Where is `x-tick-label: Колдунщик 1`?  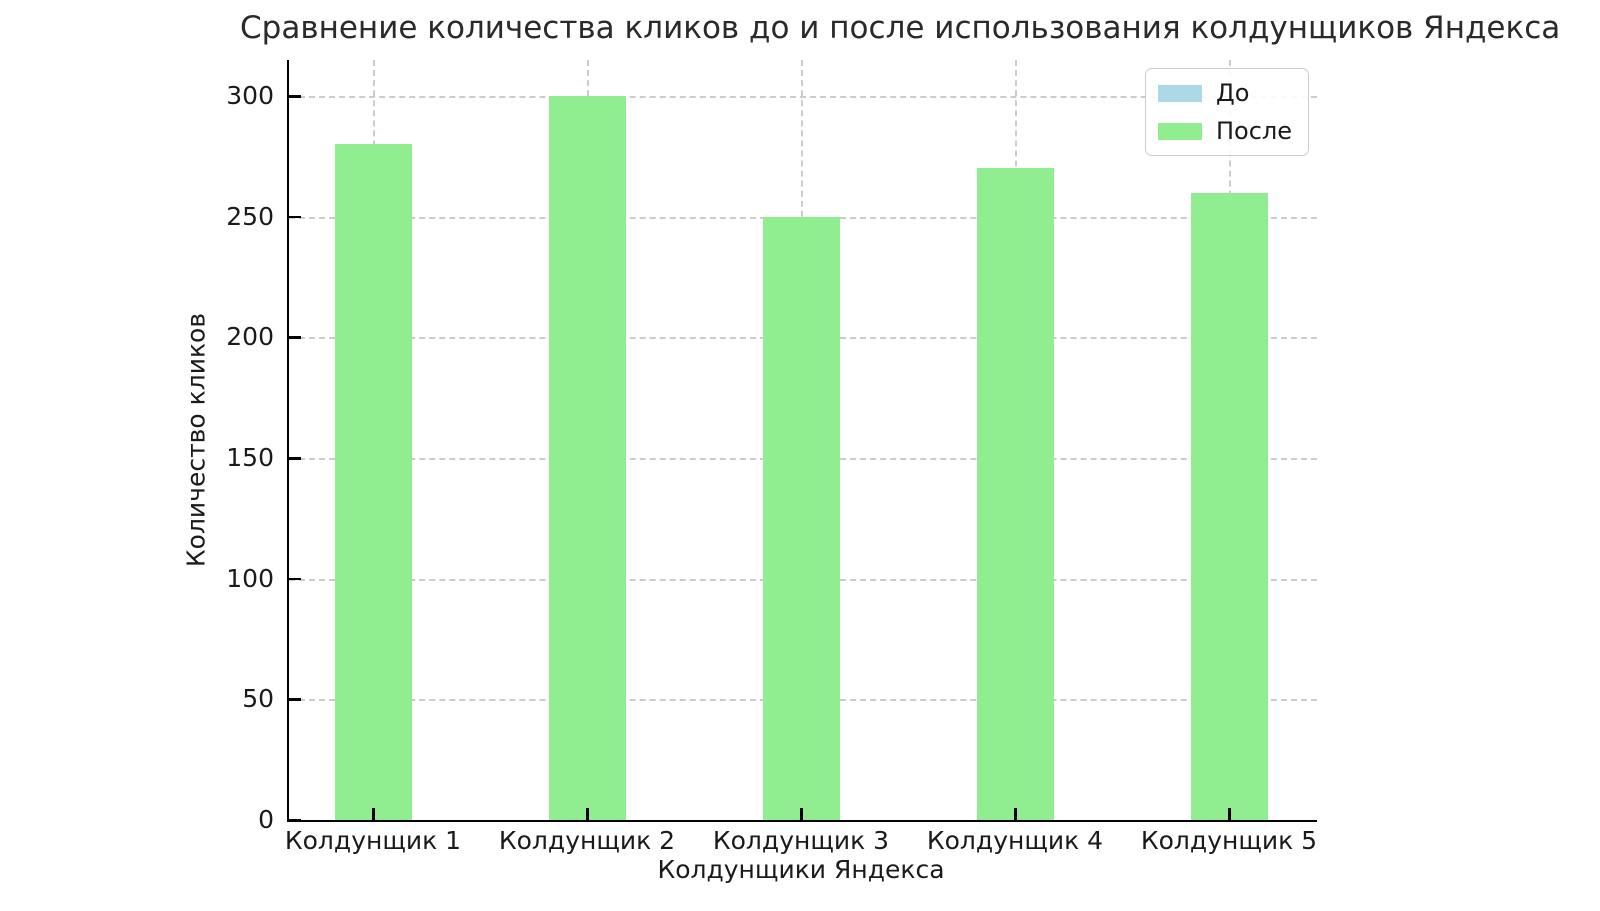
x-tick-label: Колдунщик 1 is located at coordinates (373, 840).